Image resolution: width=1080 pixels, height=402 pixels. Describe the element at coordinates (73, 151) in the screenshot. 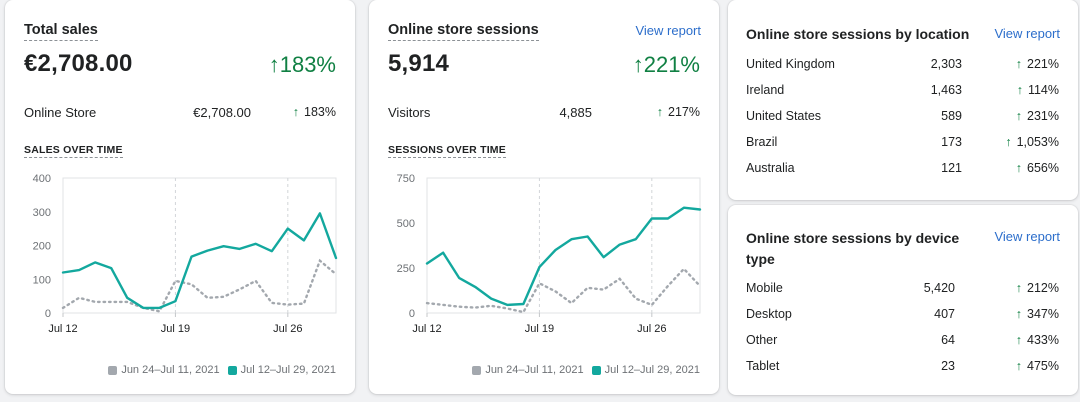

I see `sales-over-time-heading: SALES OVER TIME` at that location.